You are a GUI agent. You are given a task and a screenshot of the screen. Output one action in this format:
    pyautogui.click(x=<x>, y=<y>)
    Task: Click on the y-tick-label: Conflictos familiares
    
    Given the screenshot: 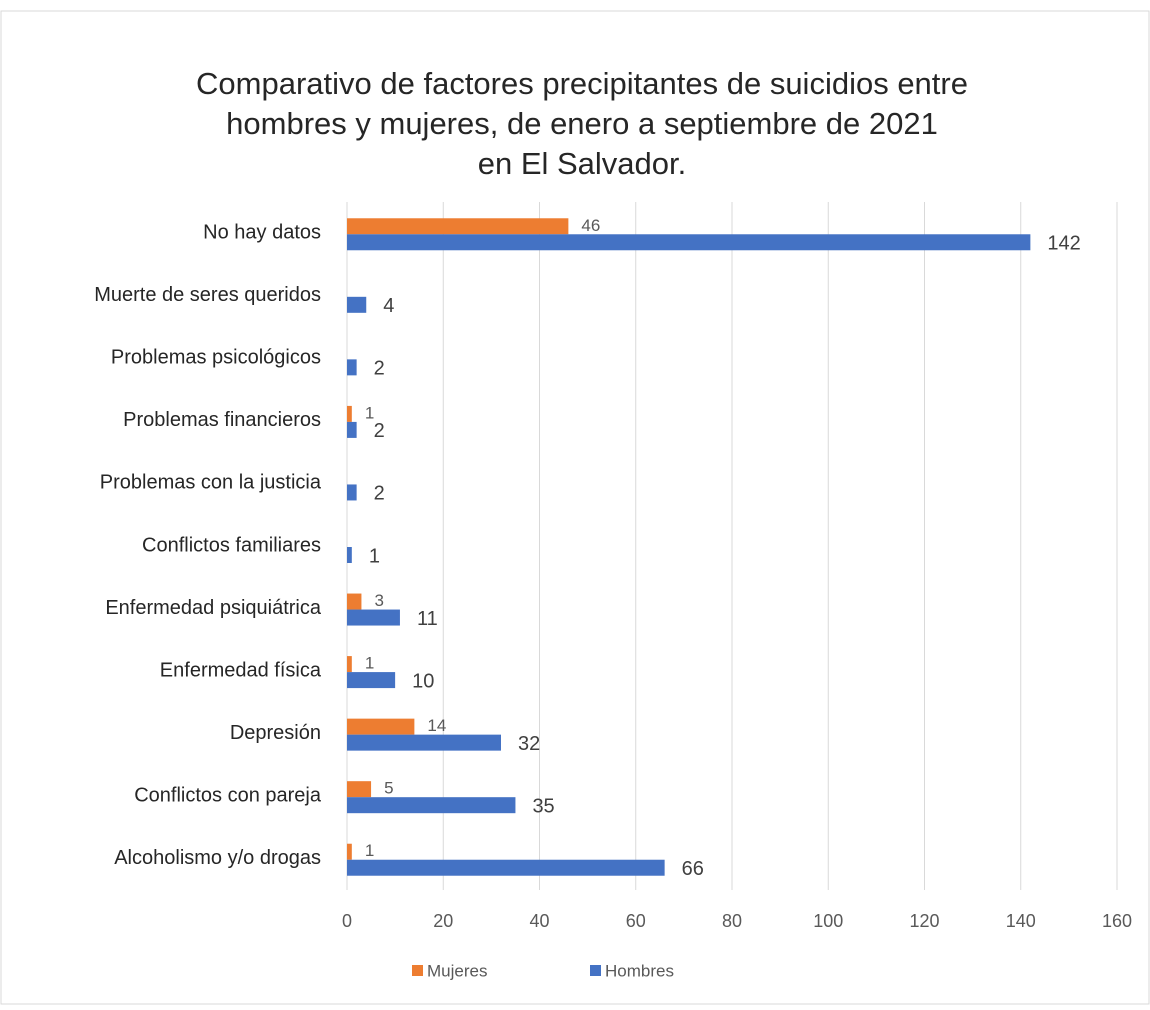 What is the action you would take?
    pyautogui.click(x=231, y=545)
    